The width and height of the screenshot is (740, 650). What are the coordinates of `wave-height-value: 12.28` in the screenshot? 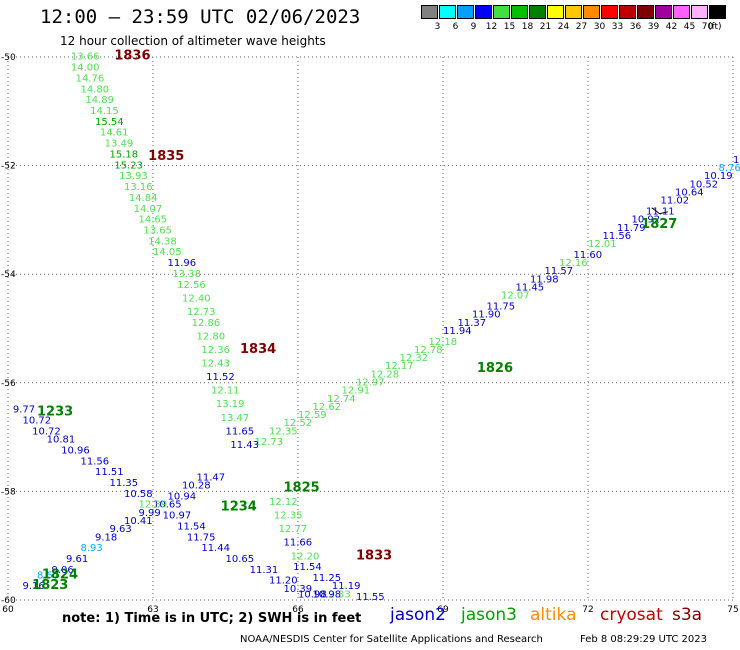 It's located at (385, 374).